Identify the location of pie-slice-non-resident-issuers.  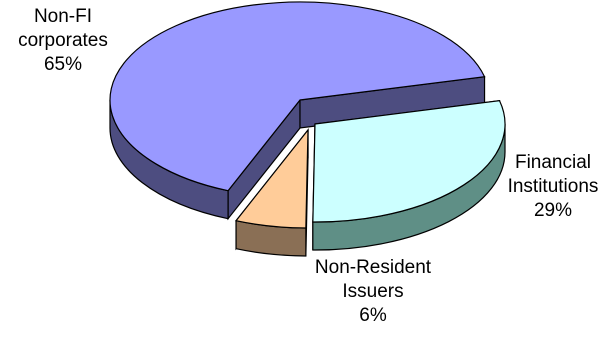
(271, 192).